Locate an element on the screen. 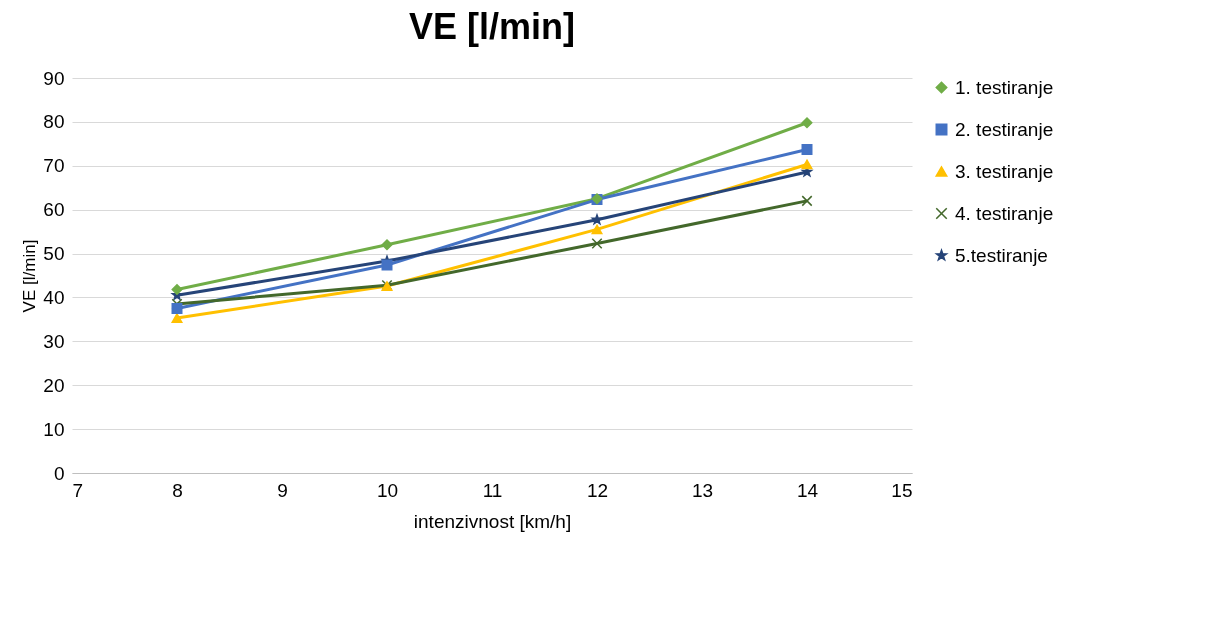 This screenshot has height=632, width=1213. y-tick-label: 90 is located at coordinates (54, 78).